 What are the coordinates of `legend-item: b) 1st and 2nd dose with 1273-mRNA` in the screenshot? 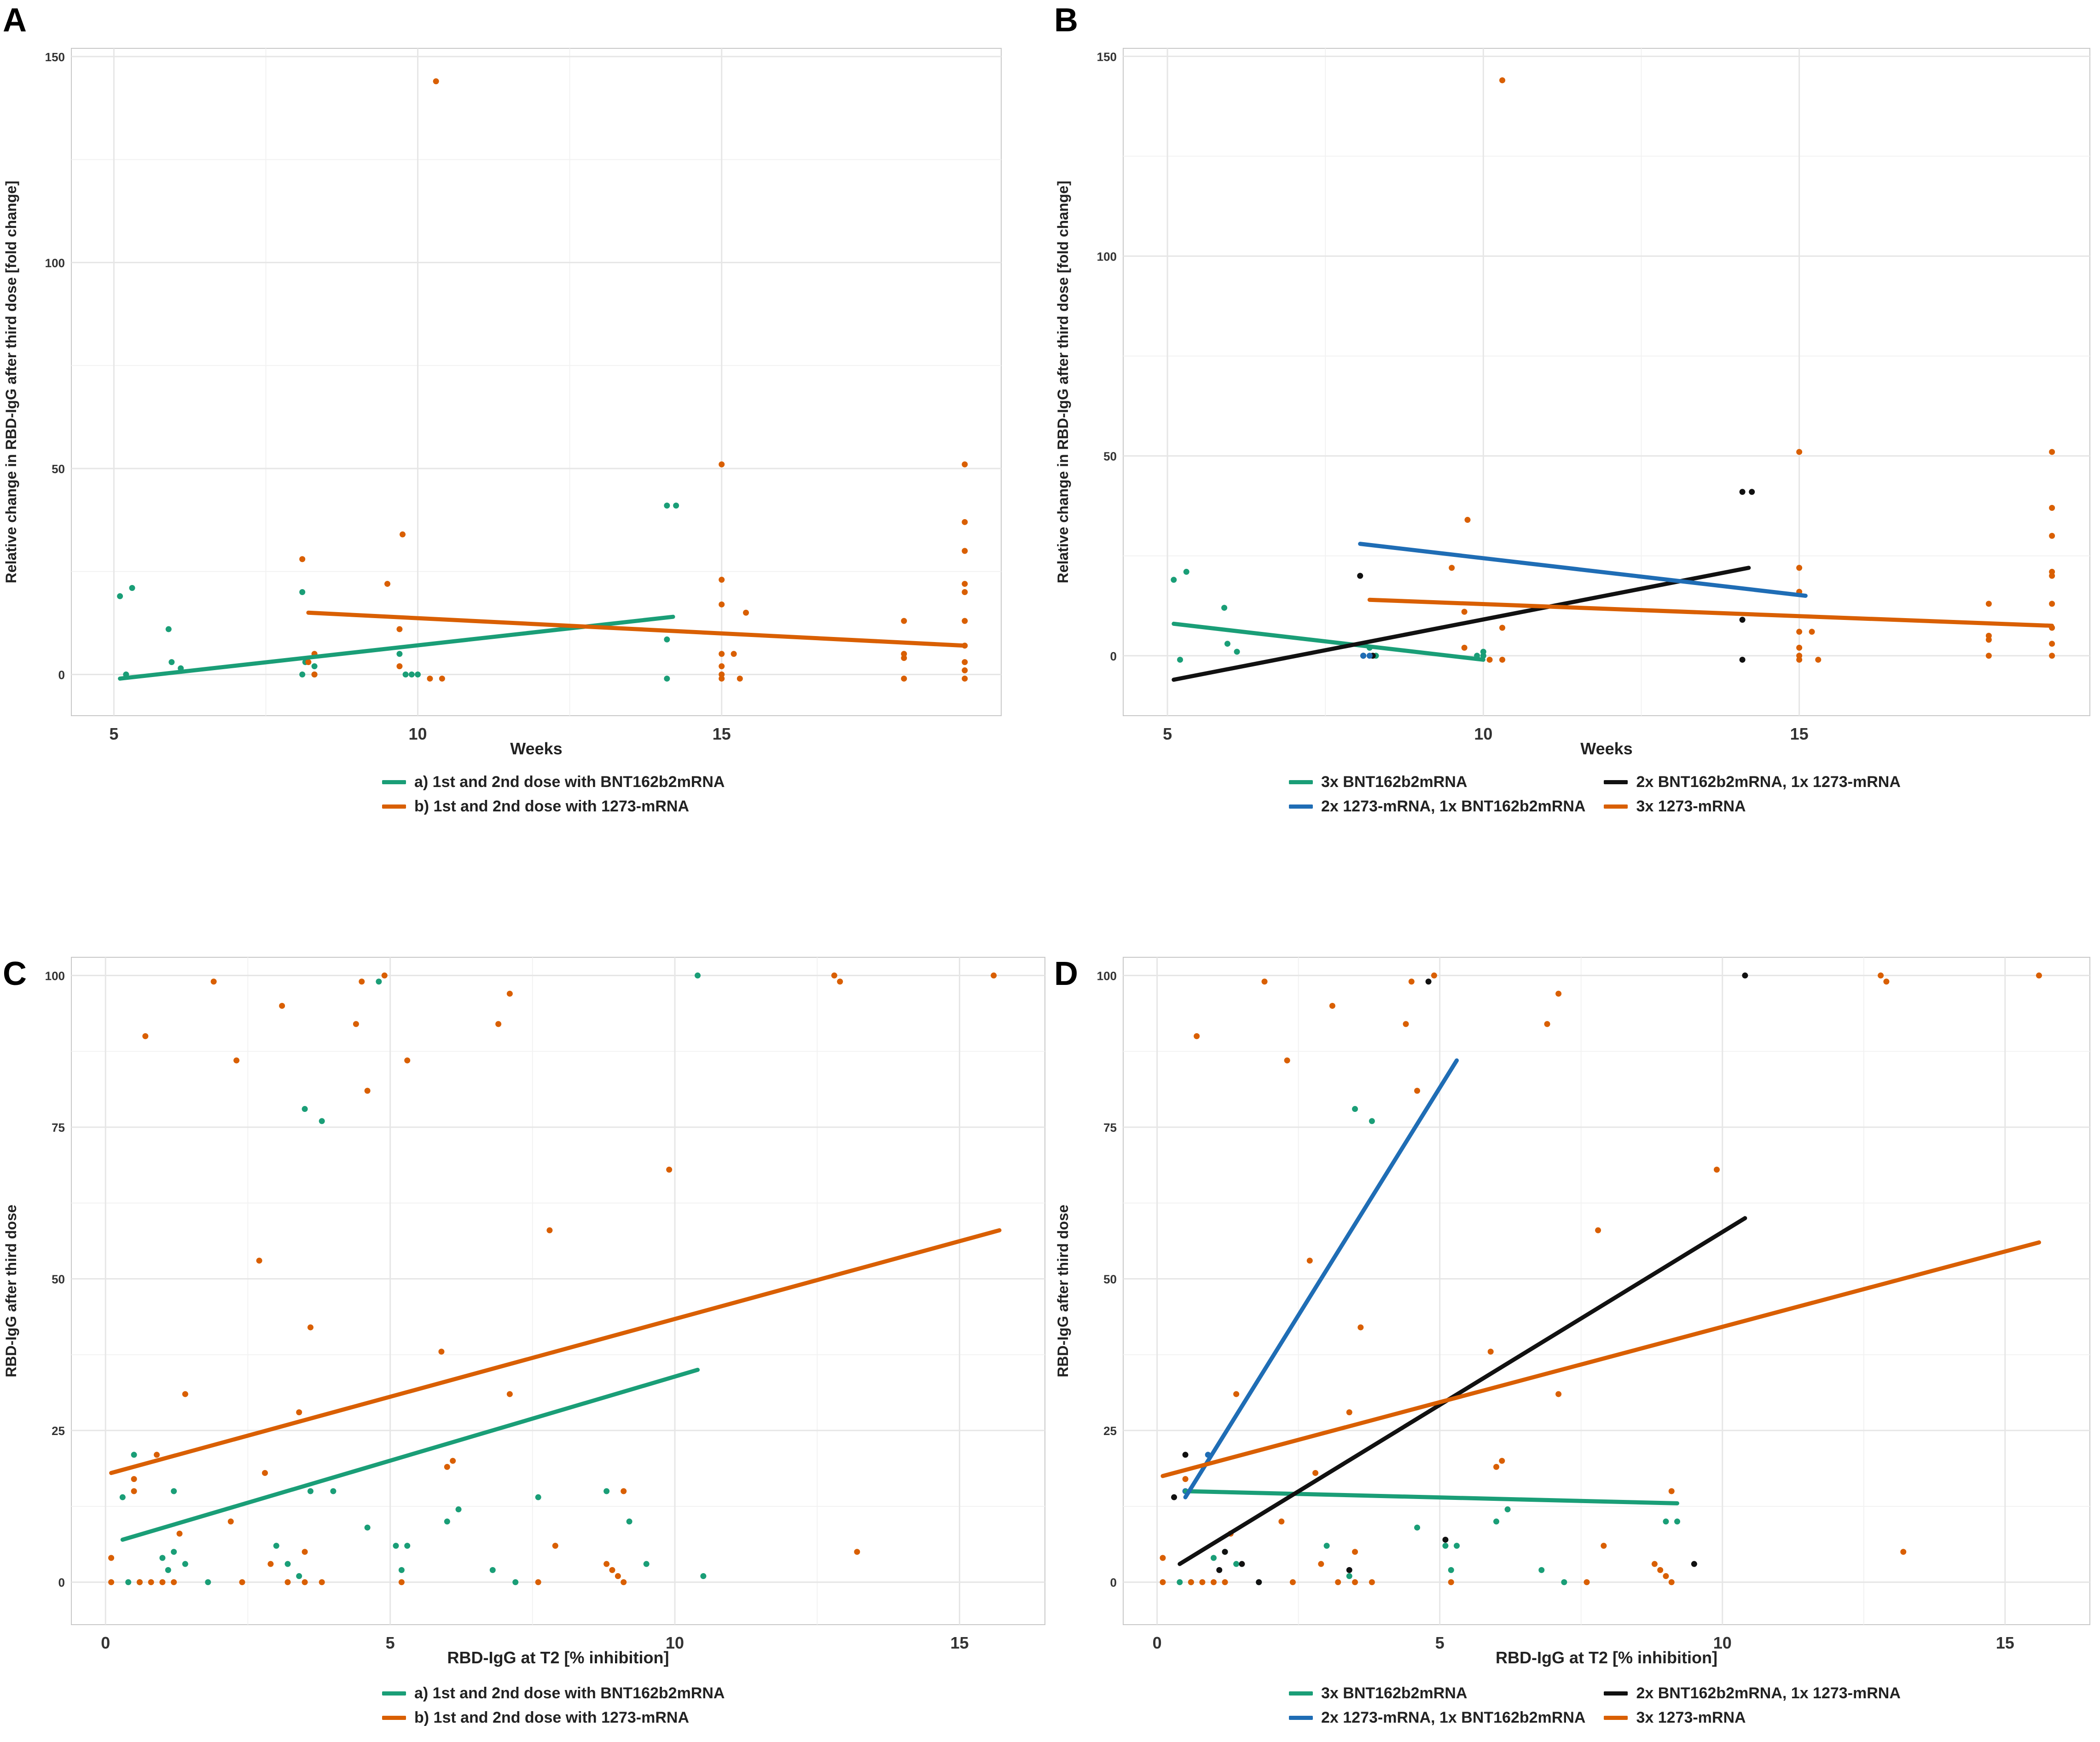 It's located at (553, 1718).